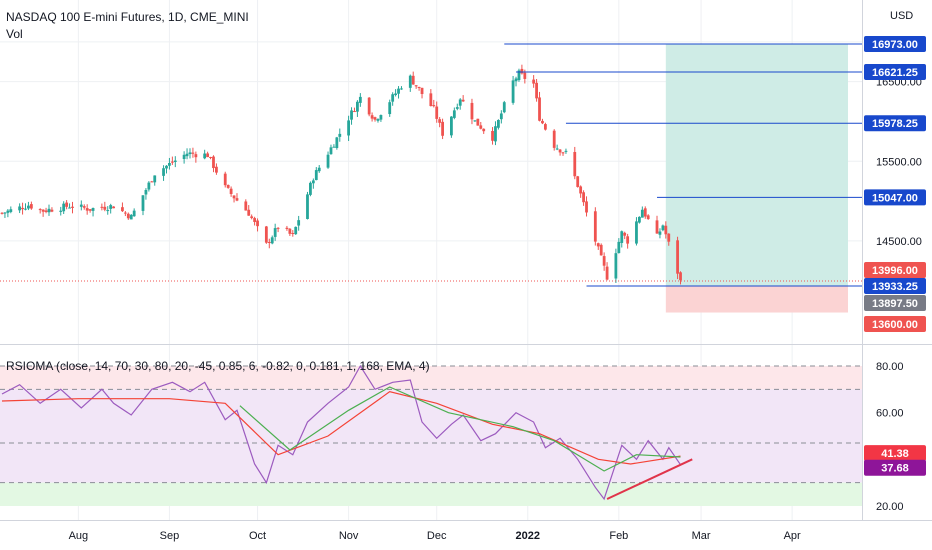 Image resolution: width=932 pixels, height=550 pixels. I want to click on time-tick-label: Oct, so click(257, 536).